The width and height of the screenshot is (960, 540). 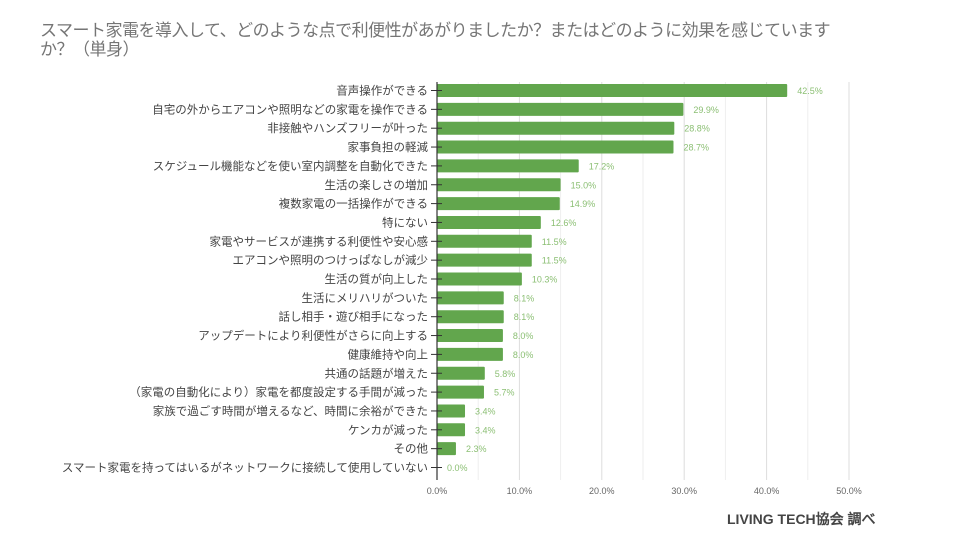 What do you see at coordinates (405, 222) in the screenshot?
I see `category-label: 特にない` at bounding box center [405, 222].